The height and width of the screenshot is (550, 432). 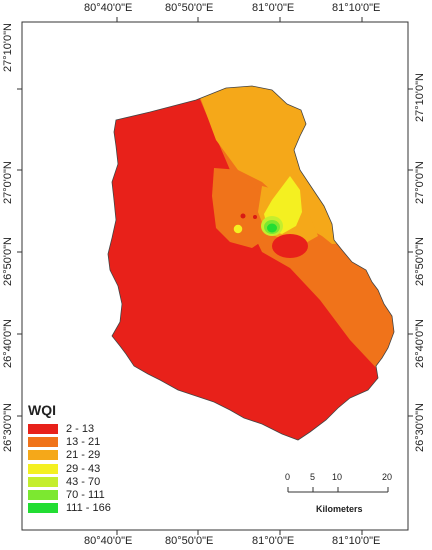 I want to click on lon-label-bottom-2: 80°50'0"E, so click(x=189, y=541).